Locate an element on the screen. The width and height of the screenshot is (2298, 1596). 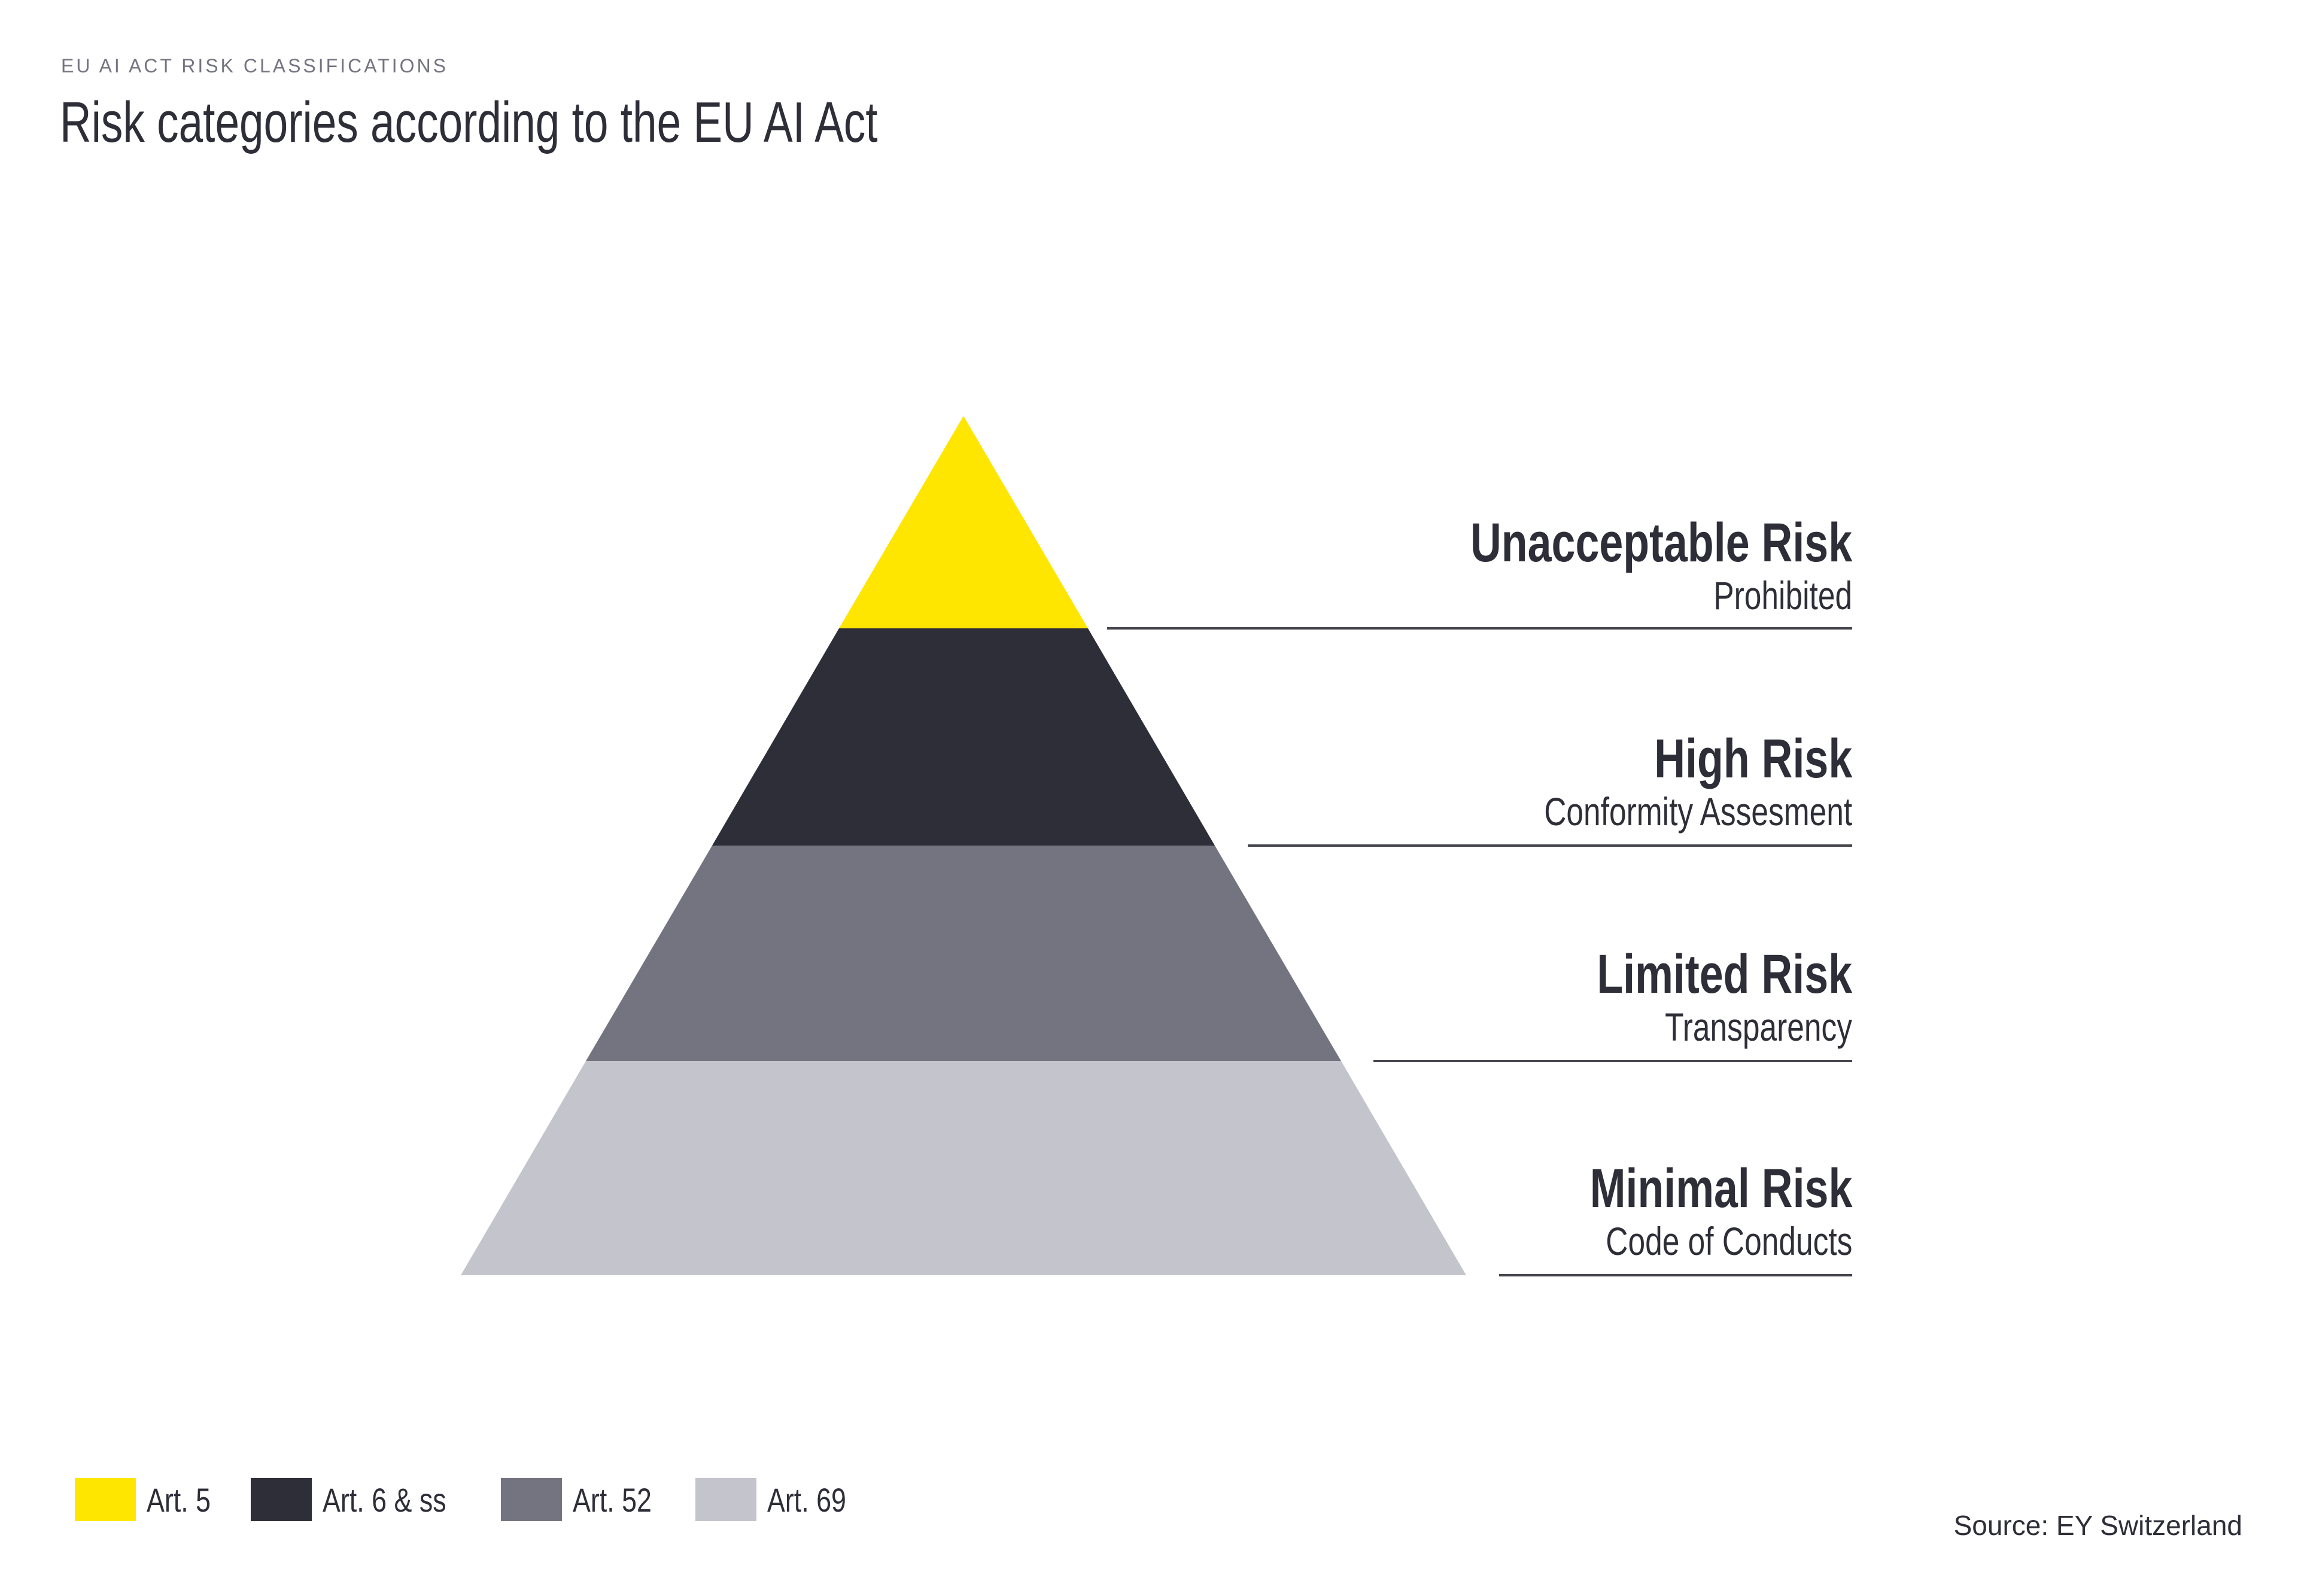
source-credit: Source: EY Switzerland is located at coordinates (2097, 1525).